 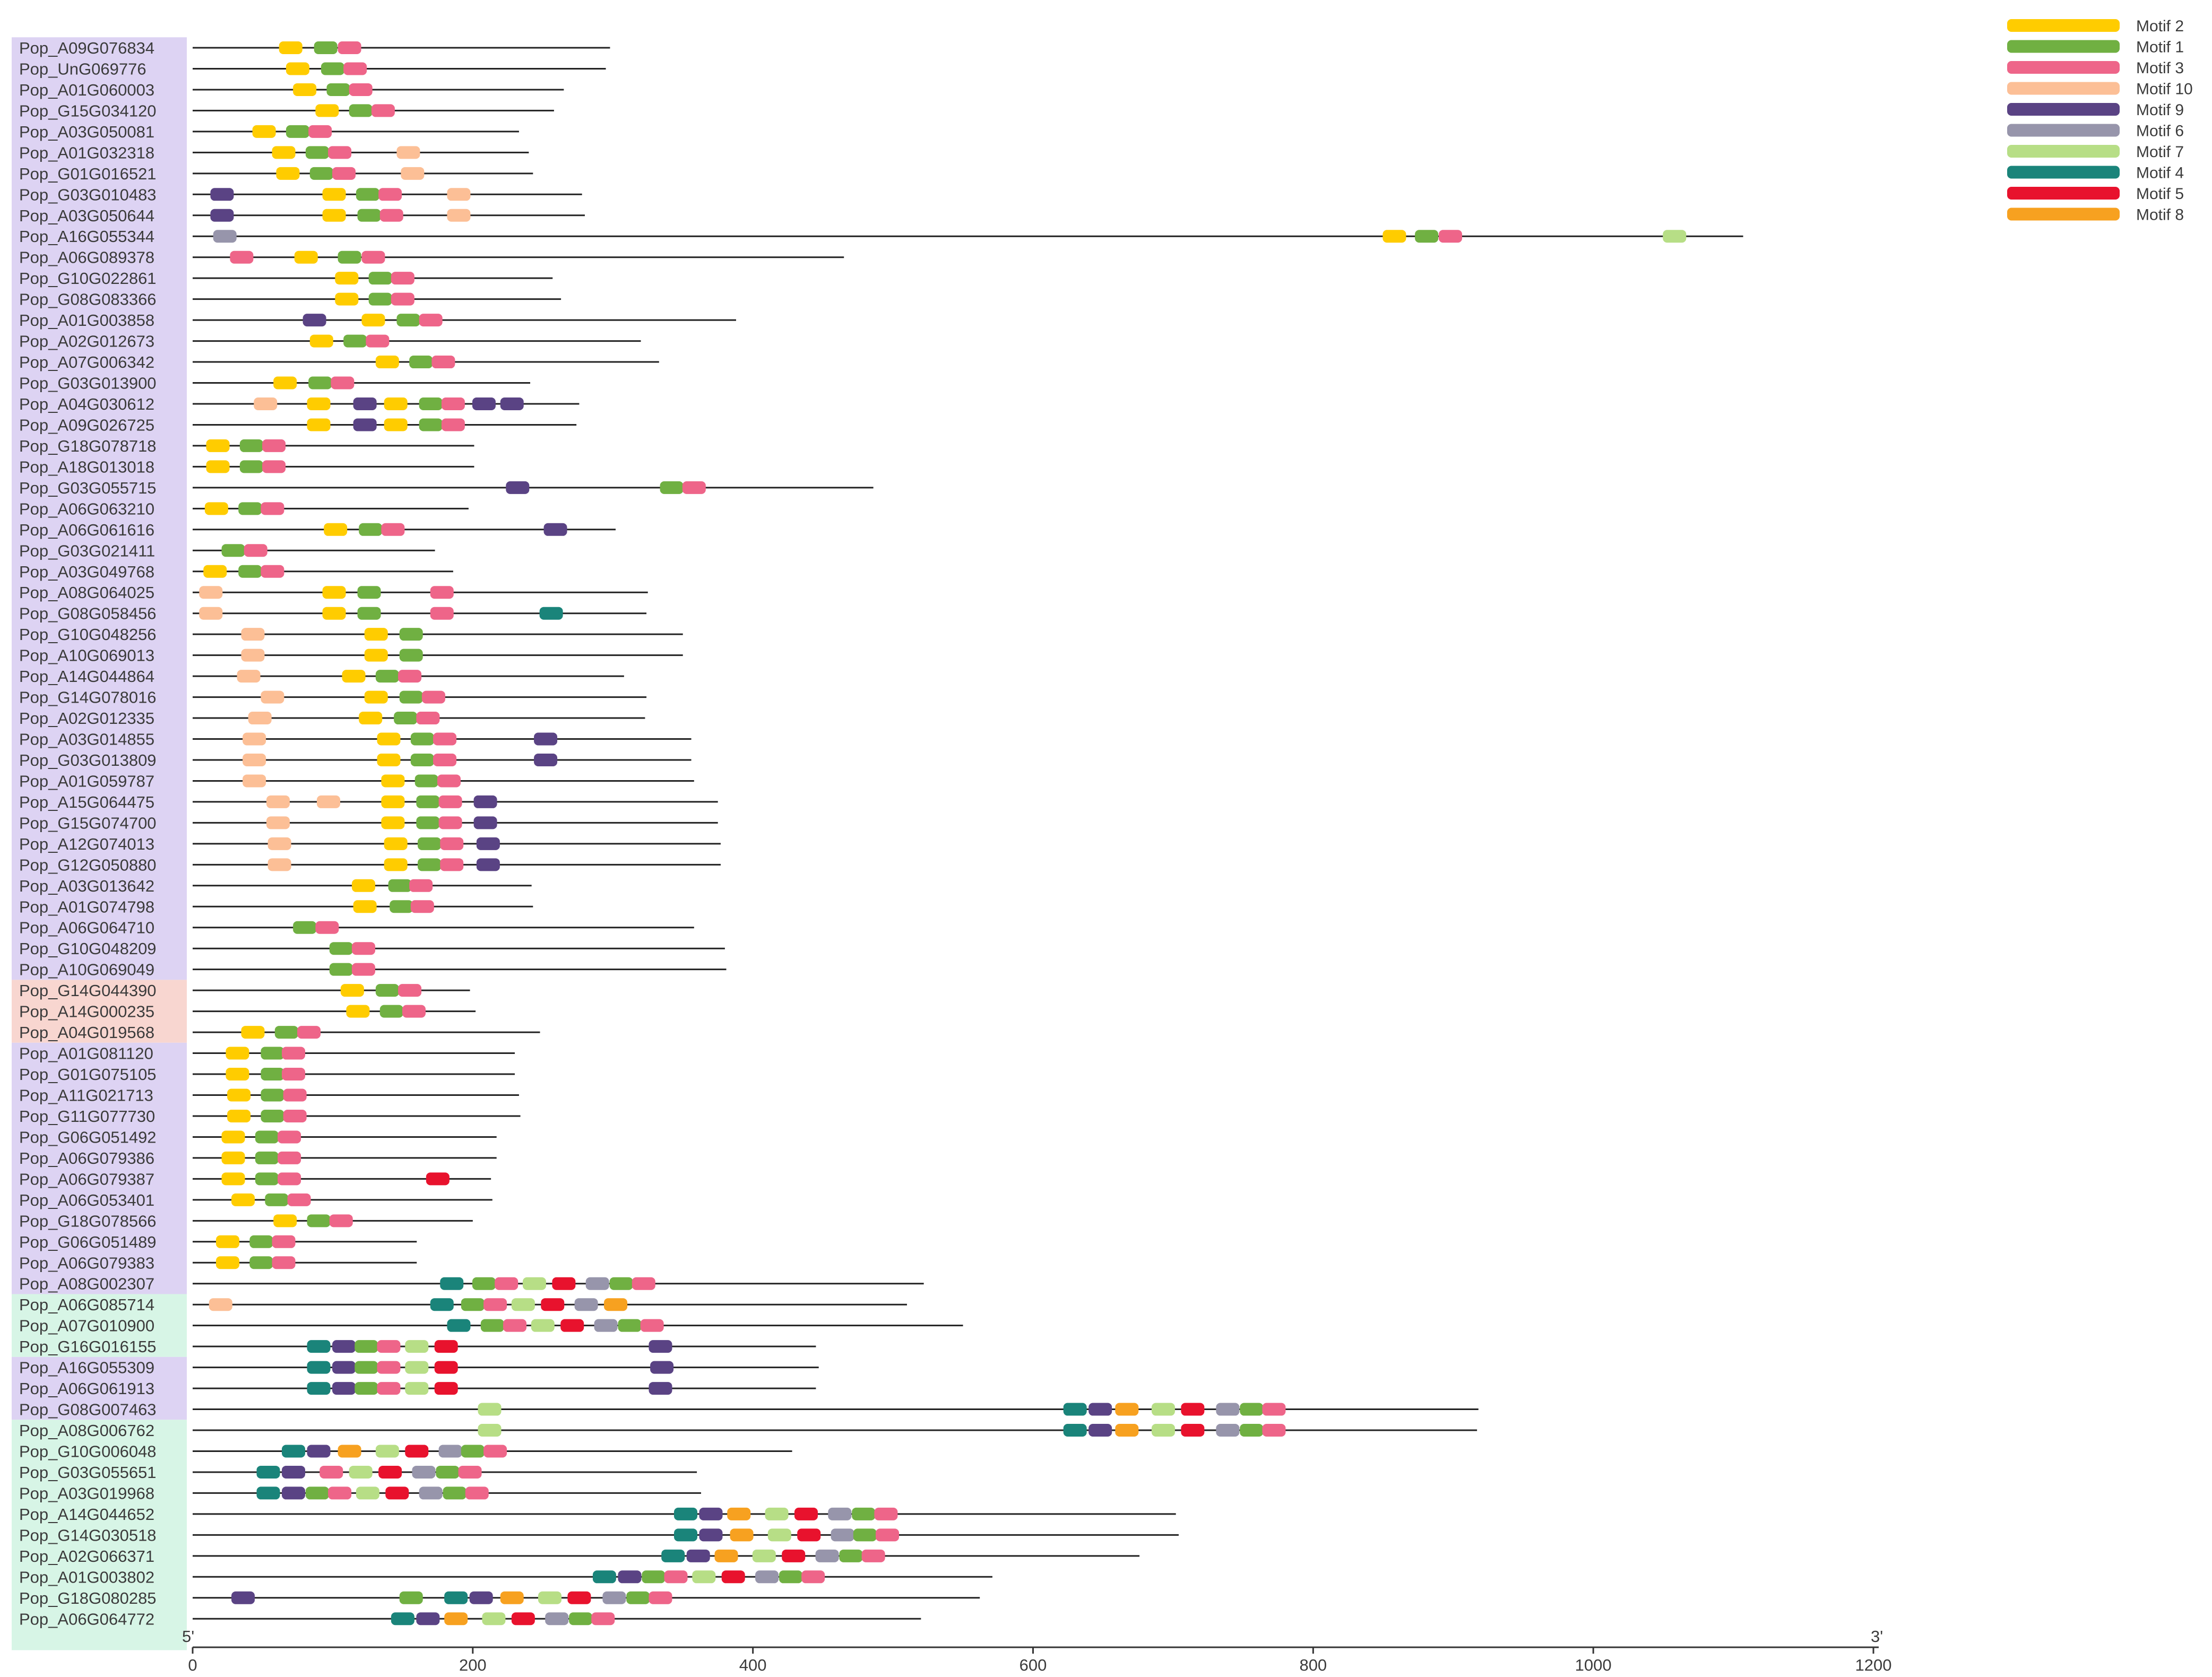 I want to click on gene-label: Pop_G18G078718, so click(x=88, y=446).